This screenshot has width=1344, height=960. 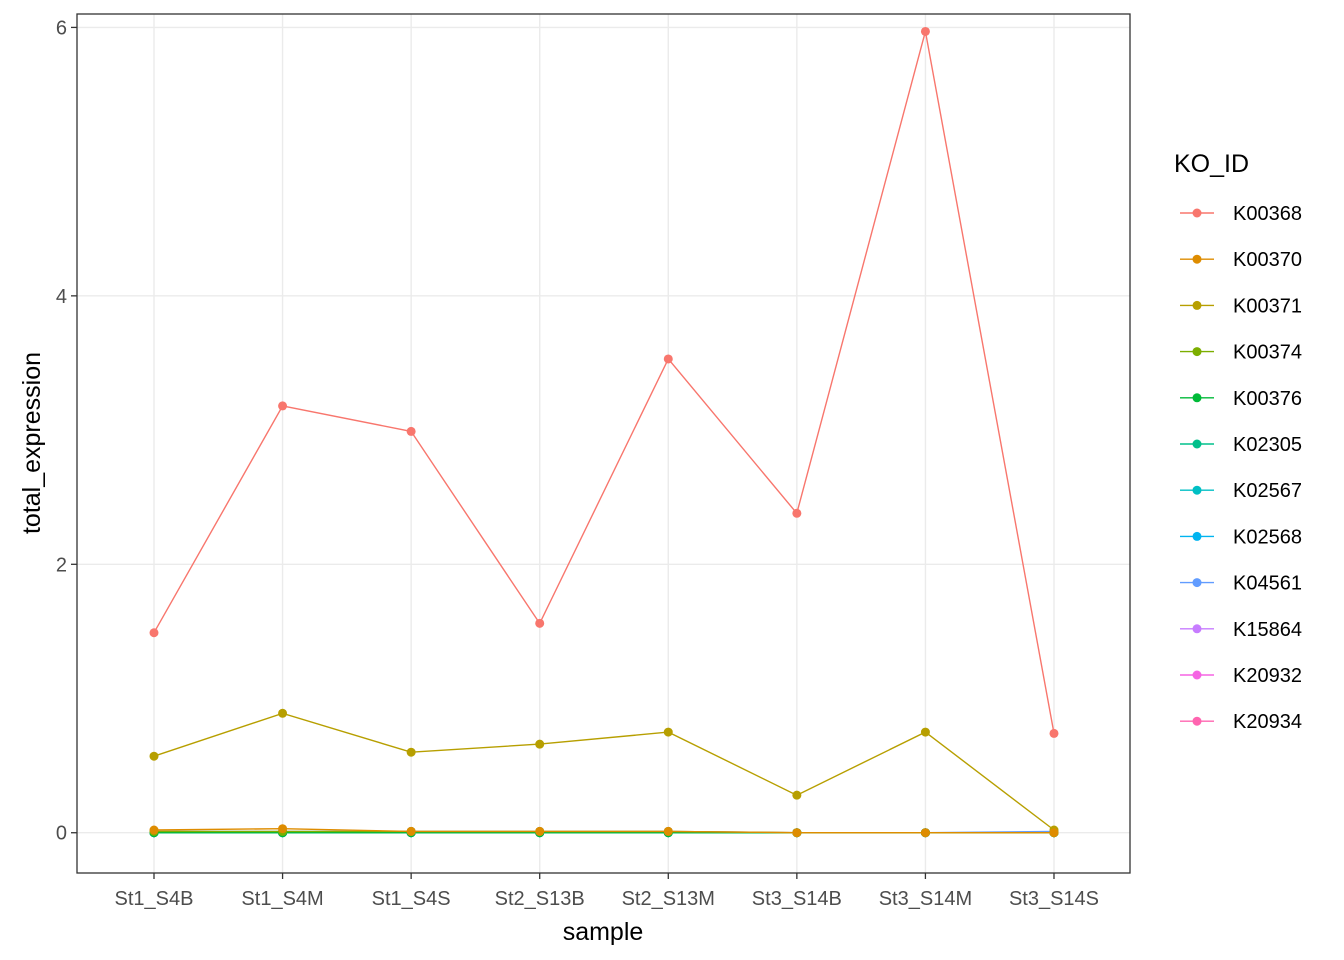 I want to click on legend-item: K02568, so click(x=1241, y=537).